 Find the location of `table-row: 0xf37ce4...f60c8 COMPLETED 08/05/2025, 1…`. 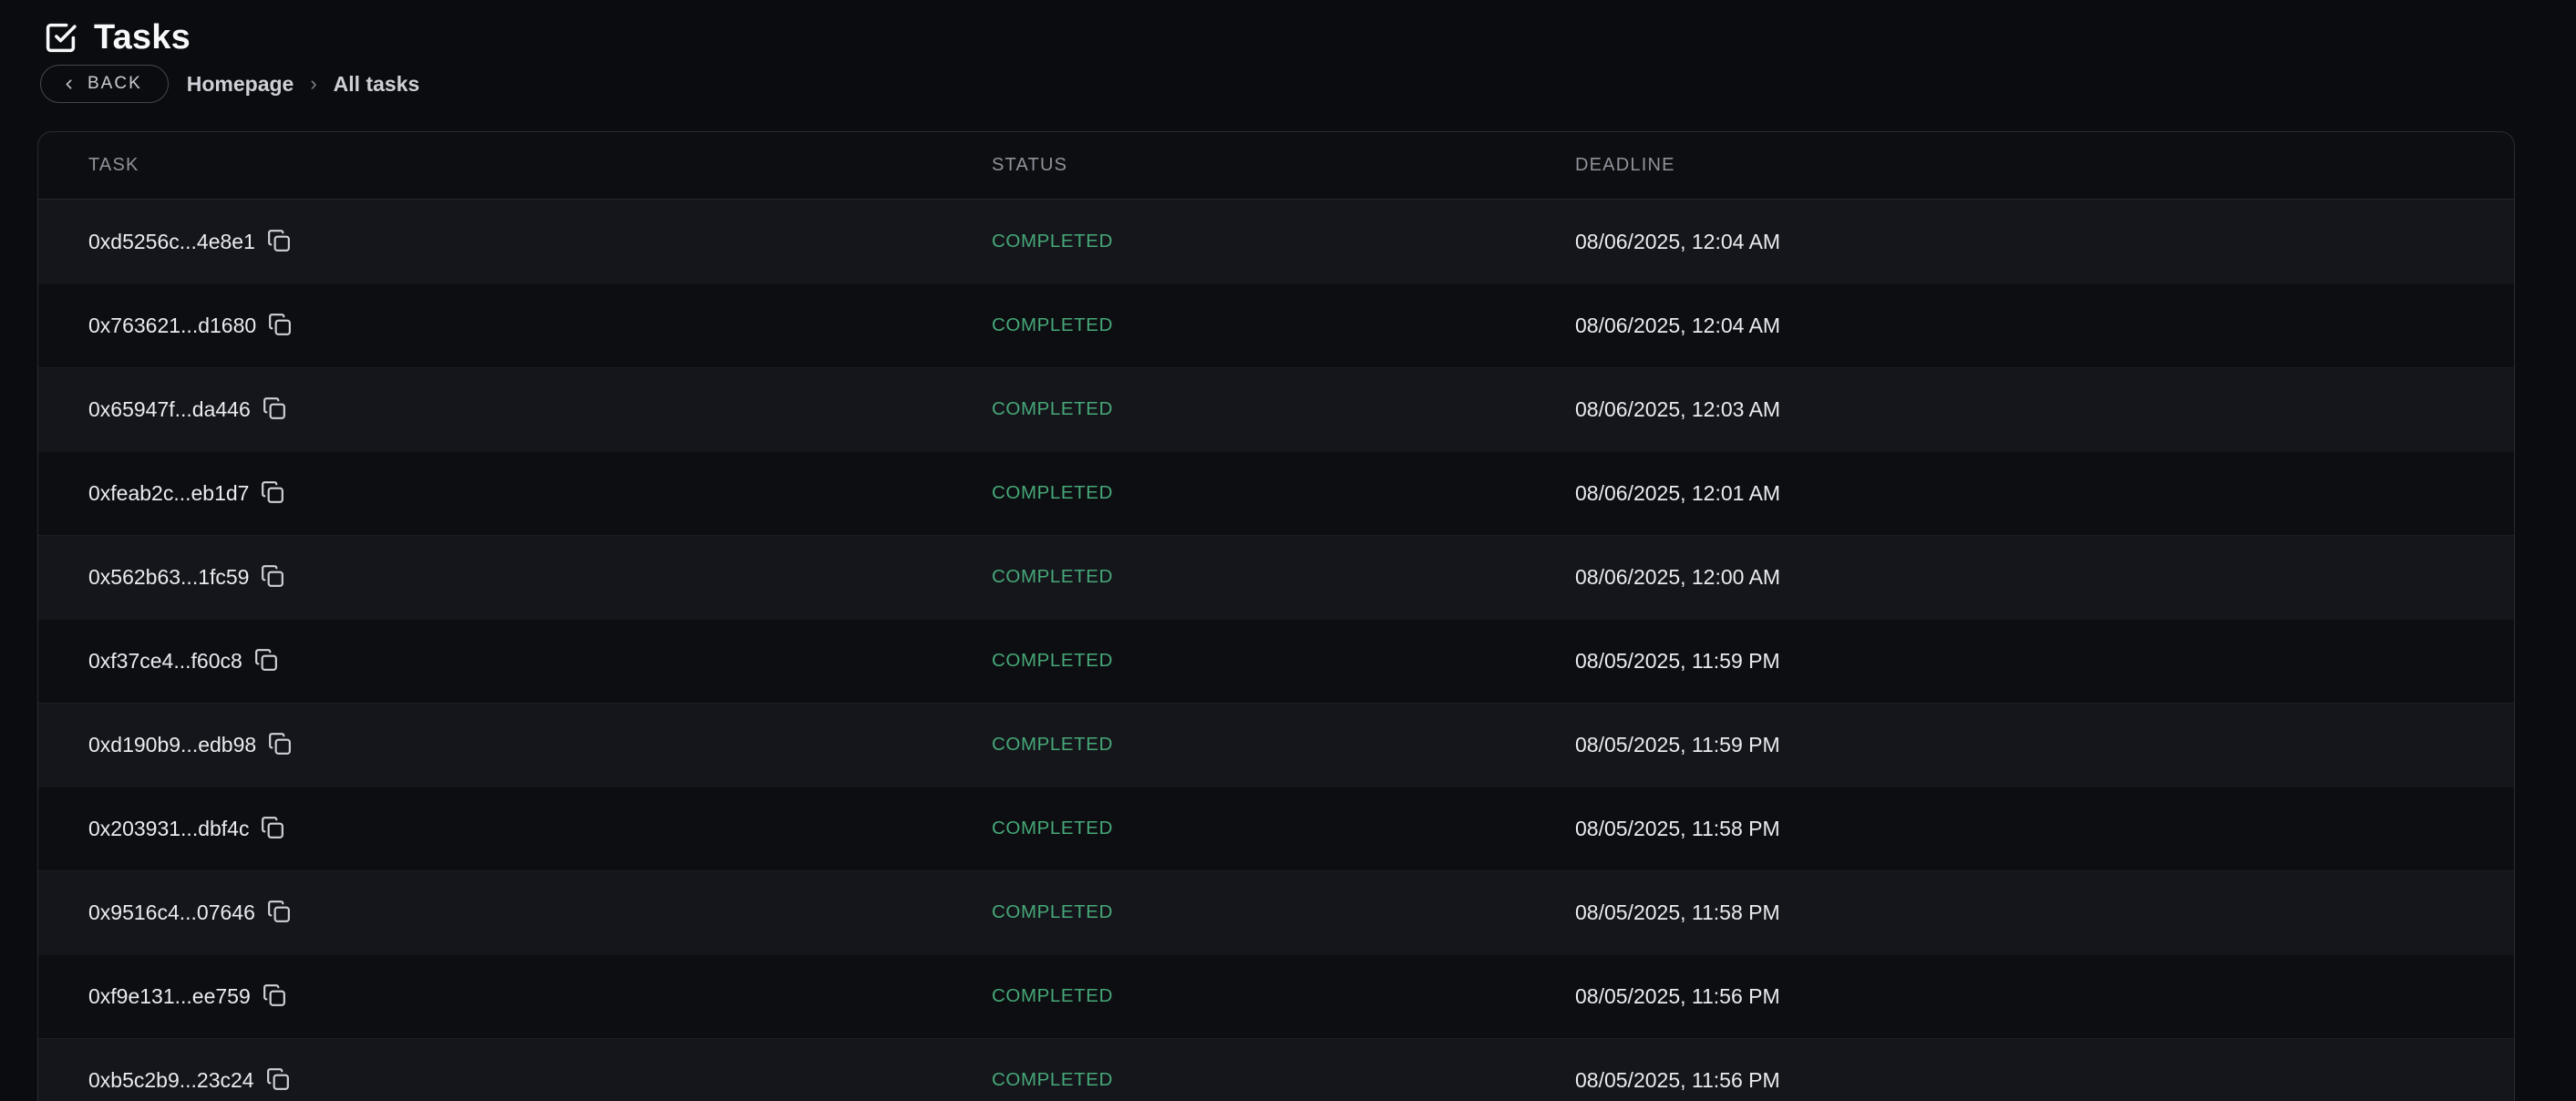

table-row: 0xf37ce4...f60c8 COMPLETED 08/05/2025, 1… is located at coordinates (1276, 661).